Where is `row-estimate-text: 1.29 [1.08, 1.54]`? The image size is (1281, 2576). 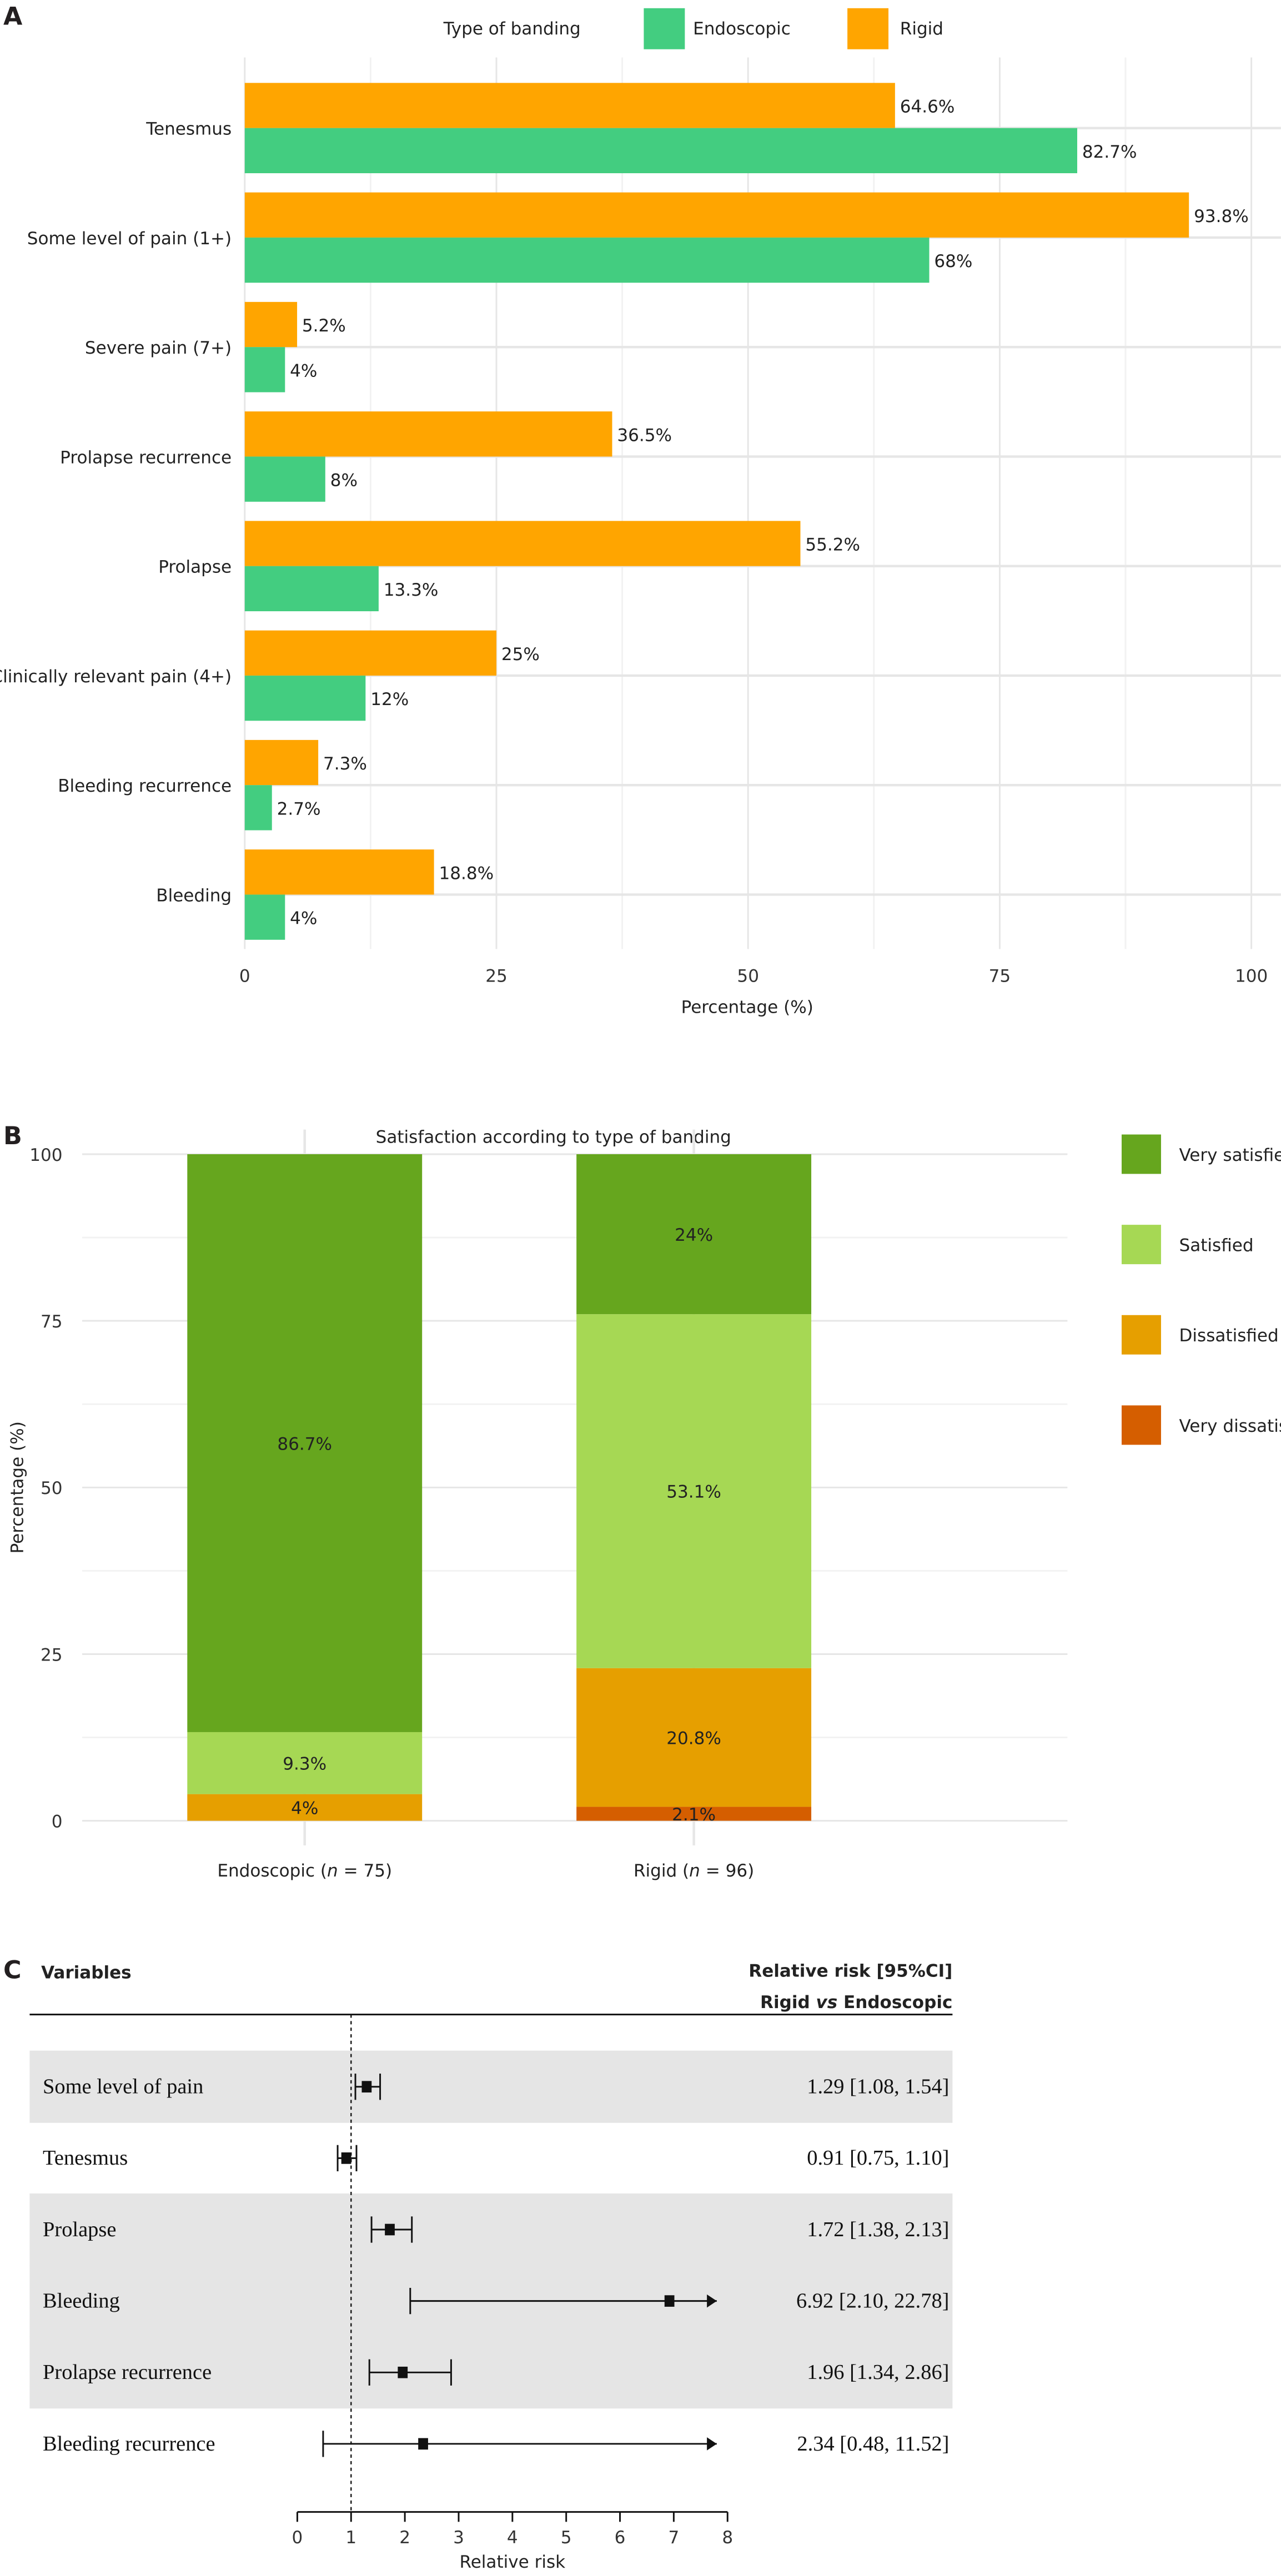
row-estimate-text: 1.29 [1.08, 1.54] is located at coordinates (878, 2087).